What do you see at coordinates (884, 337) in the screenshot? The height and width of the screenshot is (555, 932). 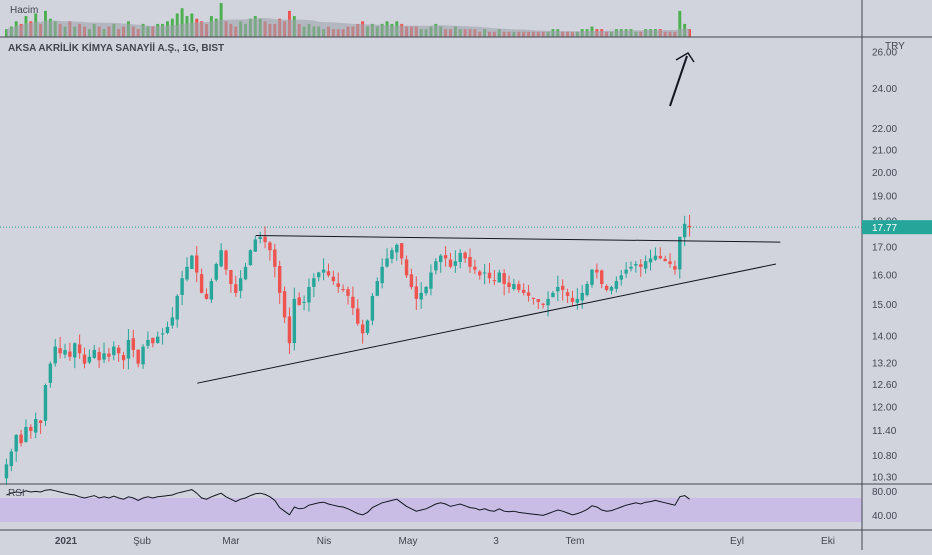 I see `price-tick-label: 14.00` at bounding box center [884, 337].